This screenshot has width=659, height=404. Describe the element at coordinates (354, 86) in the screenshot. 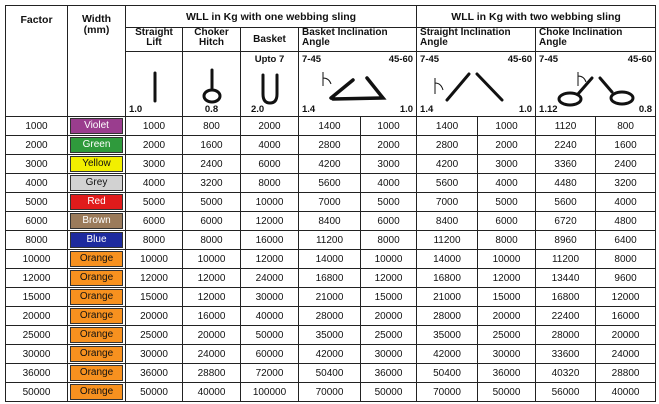

I see `basket-inclination-icon` at that location.